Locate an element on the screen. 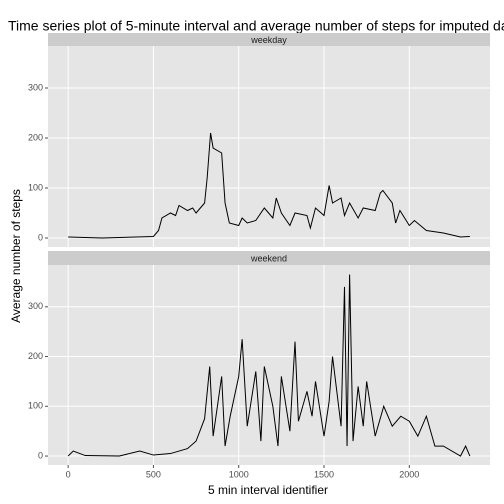  y-axis-label: Average number of steps is located at coordinates (16, 256).